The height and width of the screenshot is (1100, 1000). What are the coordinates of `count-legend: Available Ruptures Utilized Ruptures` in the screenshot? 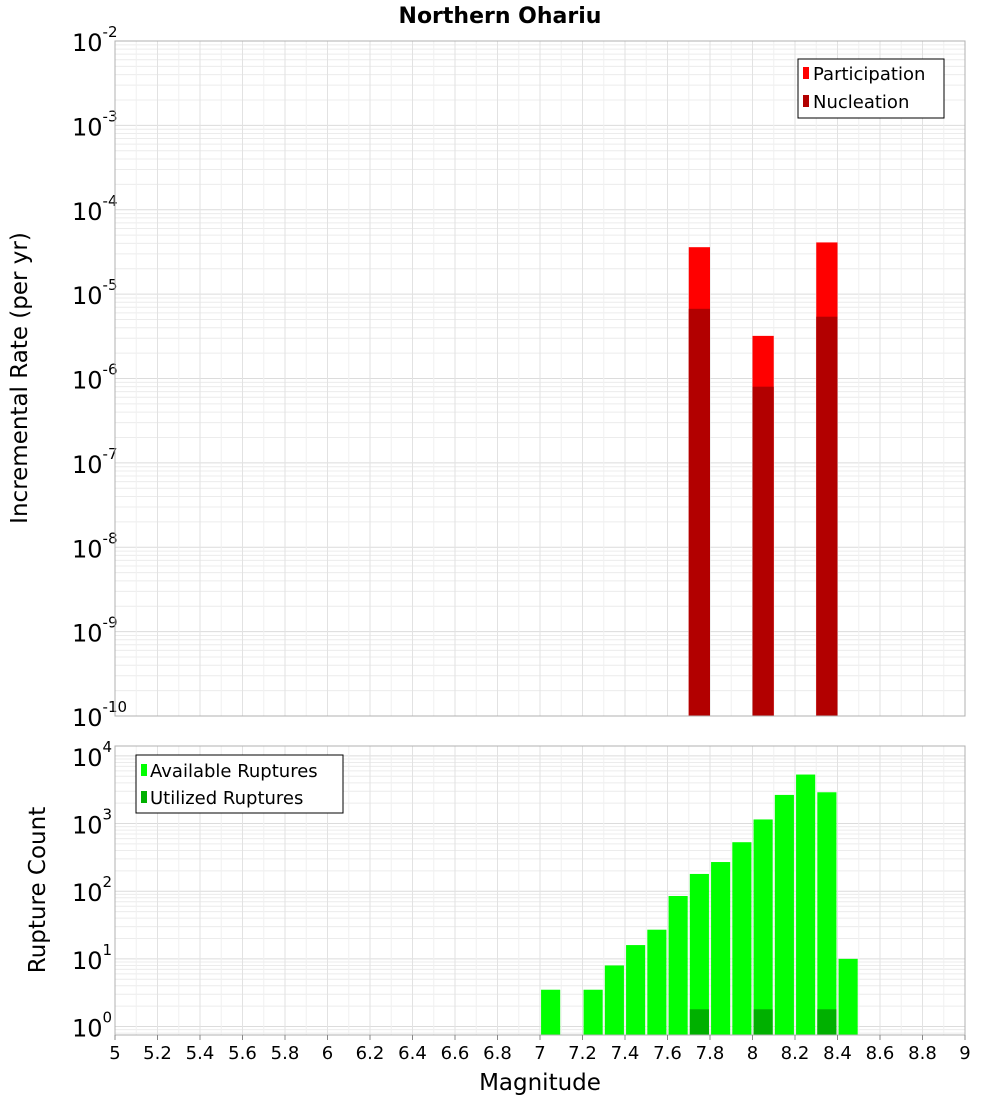 It's located at (239, 784).